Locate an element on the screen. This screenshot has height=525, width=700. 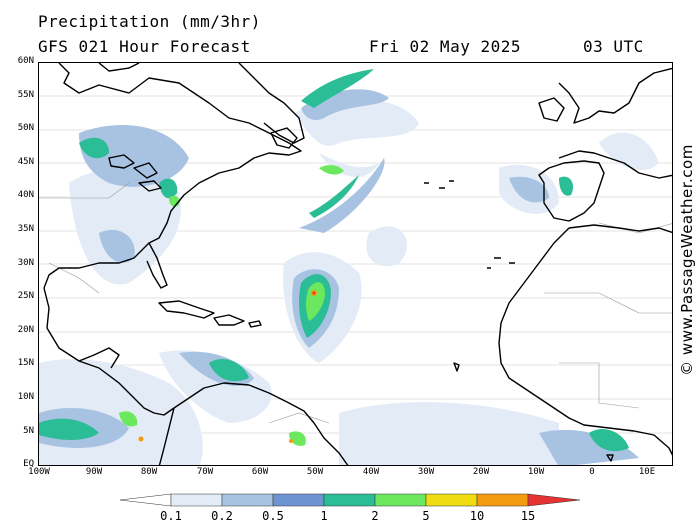
legend-label: 0.1 is located at coordinates (171, 516).